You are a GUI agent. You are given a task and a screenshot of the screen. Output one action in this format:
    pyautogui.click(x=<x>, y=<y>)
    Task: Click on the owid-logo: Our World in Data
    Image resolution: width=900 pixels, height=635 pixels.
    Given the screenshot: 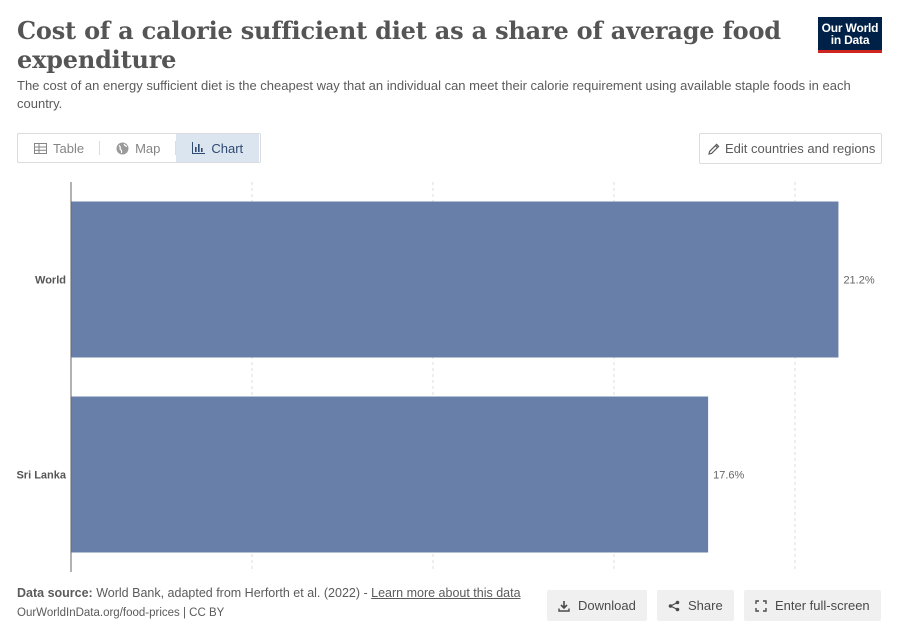 What is the action you would take?
    pyautogui.click(x=850, y=35)
    